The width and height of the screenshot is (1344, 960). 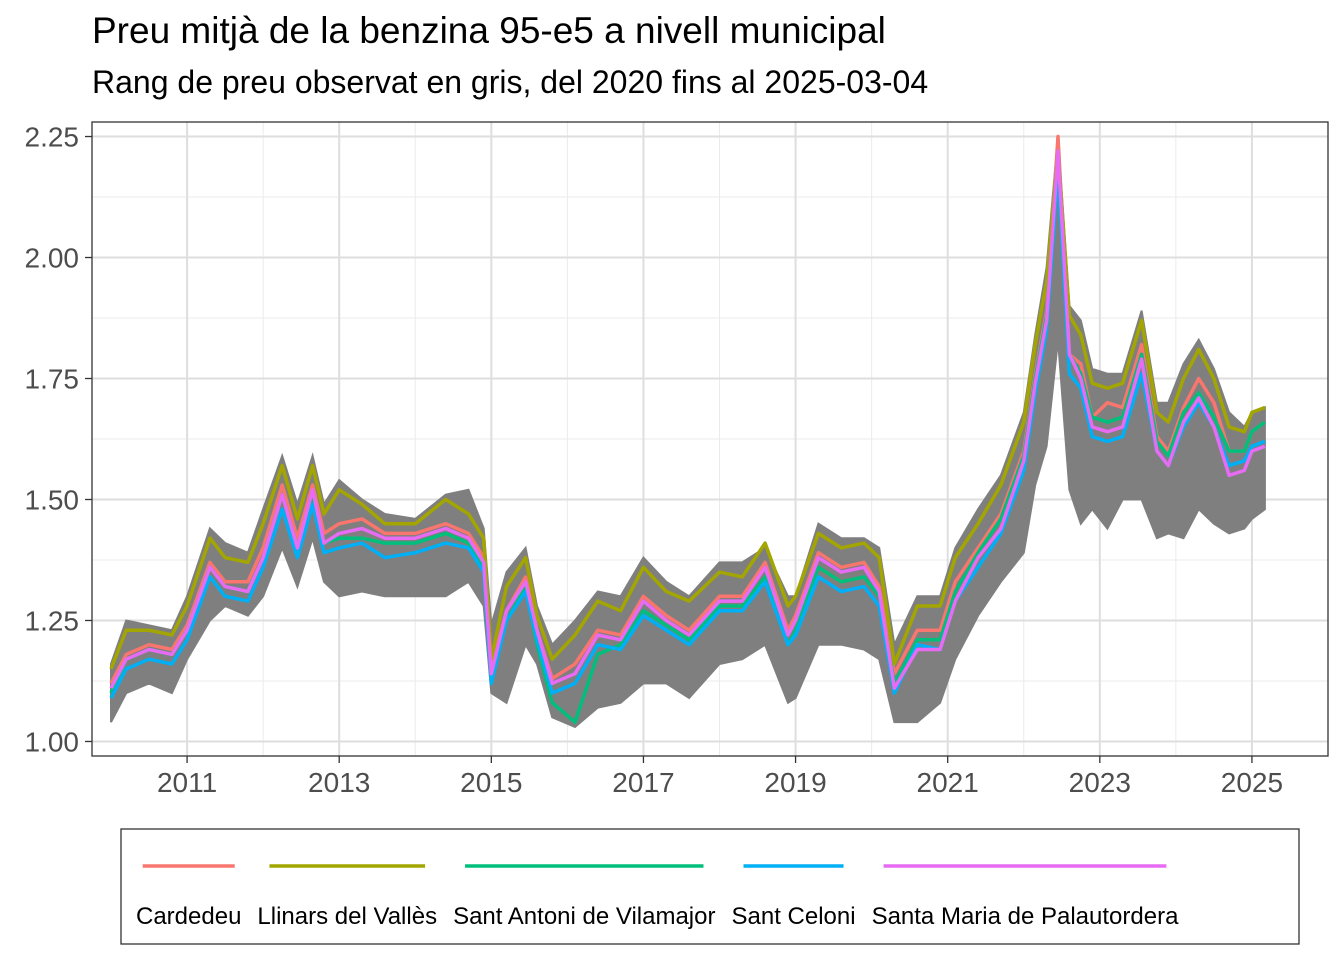 I want to click on legend-label: Sant Antoni de Vilamajor, so click(x=584, y=916).